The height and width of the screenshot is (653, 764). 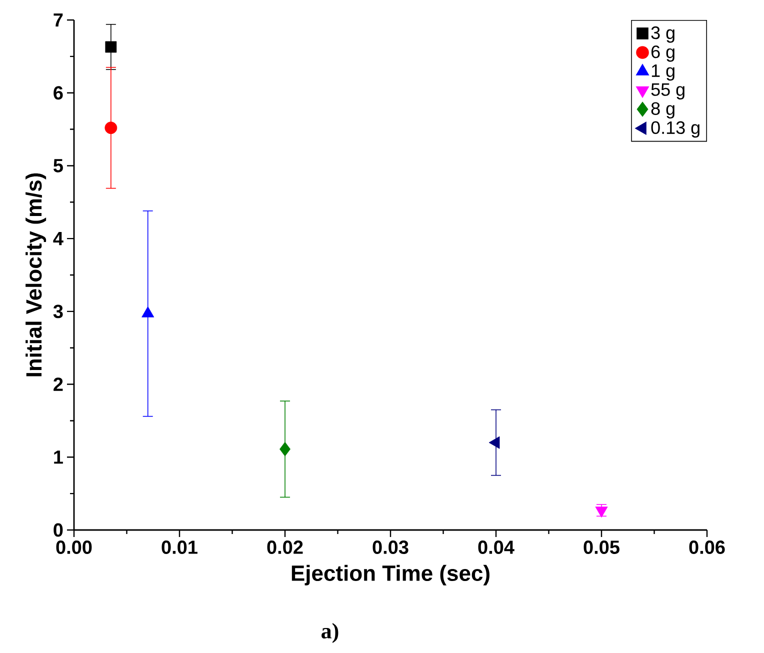 What do you see at coordinates (390, 547) in the screenshot?
I see `x-tick-label: 0.03` at bounding box center [390, 547].